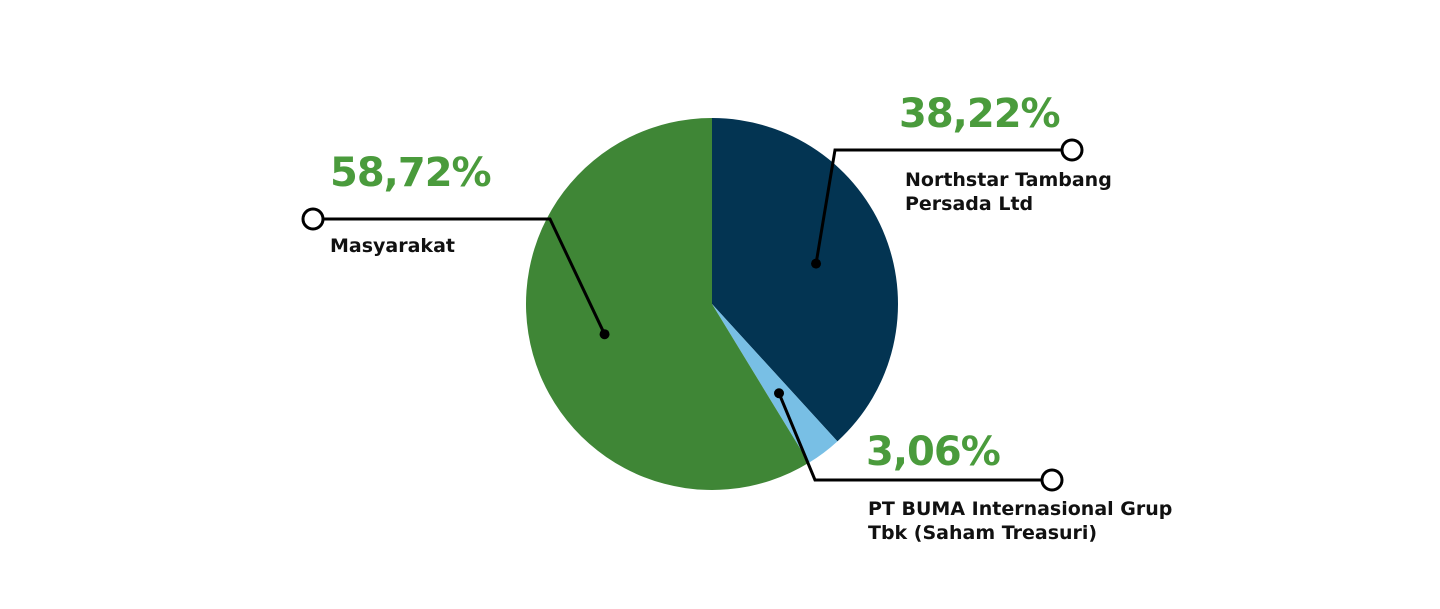  Describe the element at coordinates (933, 452) in the screenshot. I see `percent-label: 3,06%` at that location.